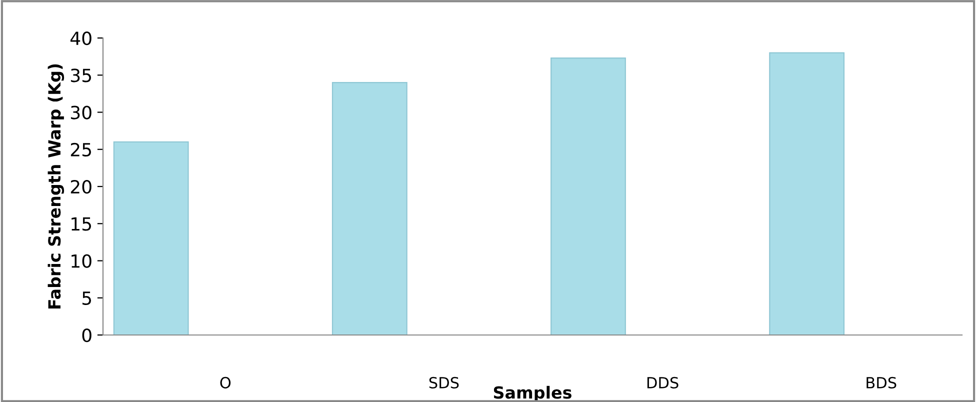 Image resolution: width=977 pixels, height=402 pixels. What do you see at coordinates (82, 261) in the screenshot?
I see `y-tick-label: 10` at bounding box center [82, 261].